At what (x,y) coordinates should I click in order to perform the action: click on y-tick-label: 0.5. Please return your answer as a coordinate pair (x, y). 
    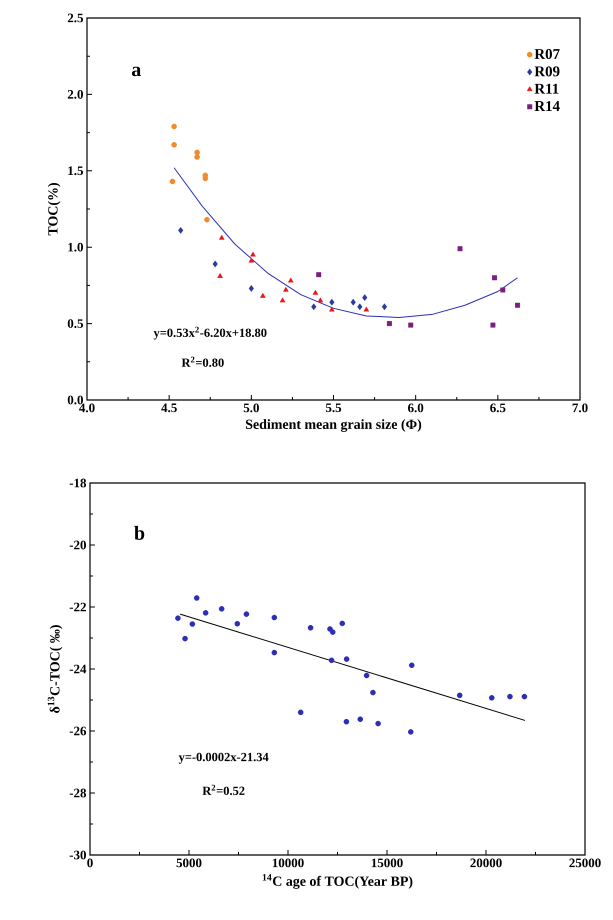
    Looking at the image, I should click on (76, 323).